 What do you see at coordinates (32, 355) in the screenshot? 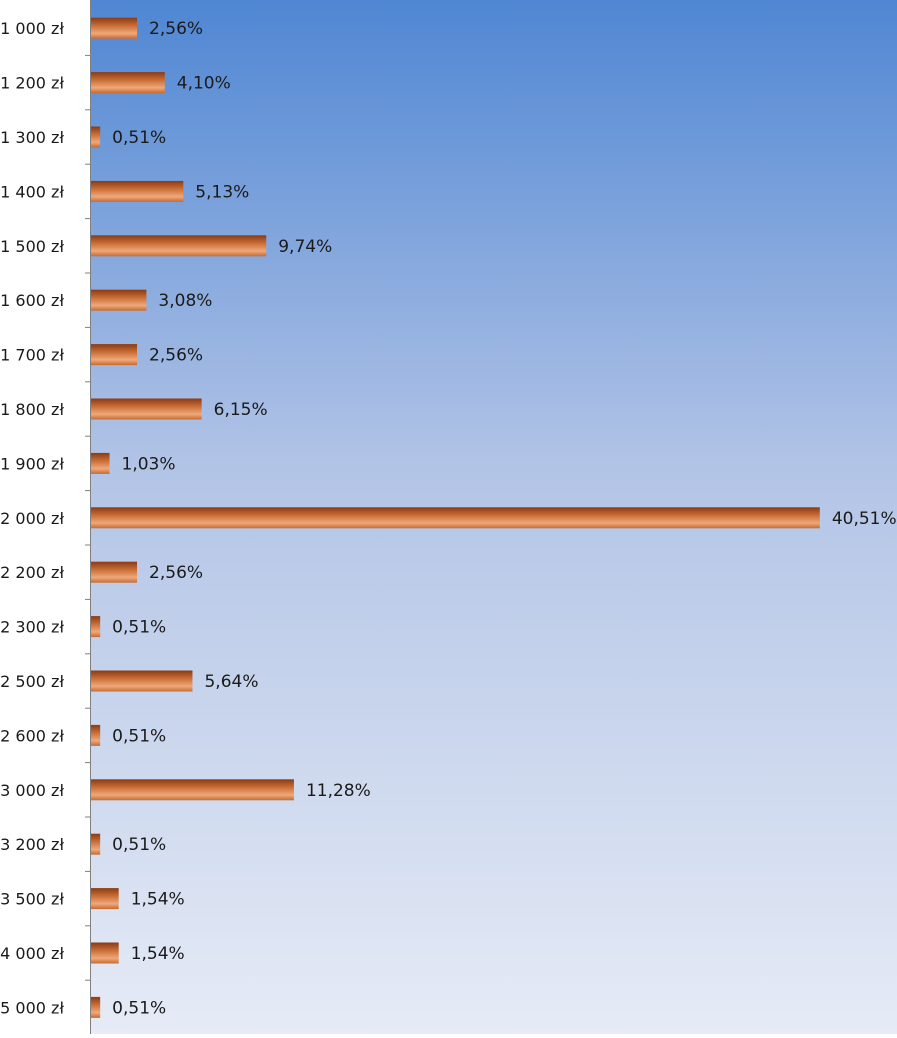
I see `category-label: 1 700 zł` at bounding box center [32, 355].